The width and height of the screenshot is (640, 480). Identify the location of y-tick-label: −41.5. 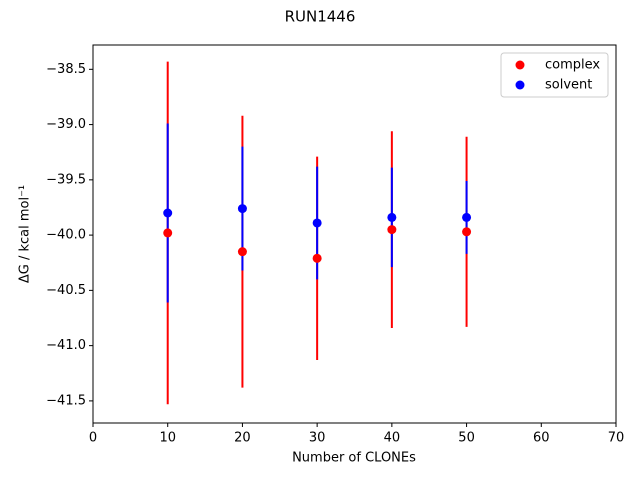
(66, 400).